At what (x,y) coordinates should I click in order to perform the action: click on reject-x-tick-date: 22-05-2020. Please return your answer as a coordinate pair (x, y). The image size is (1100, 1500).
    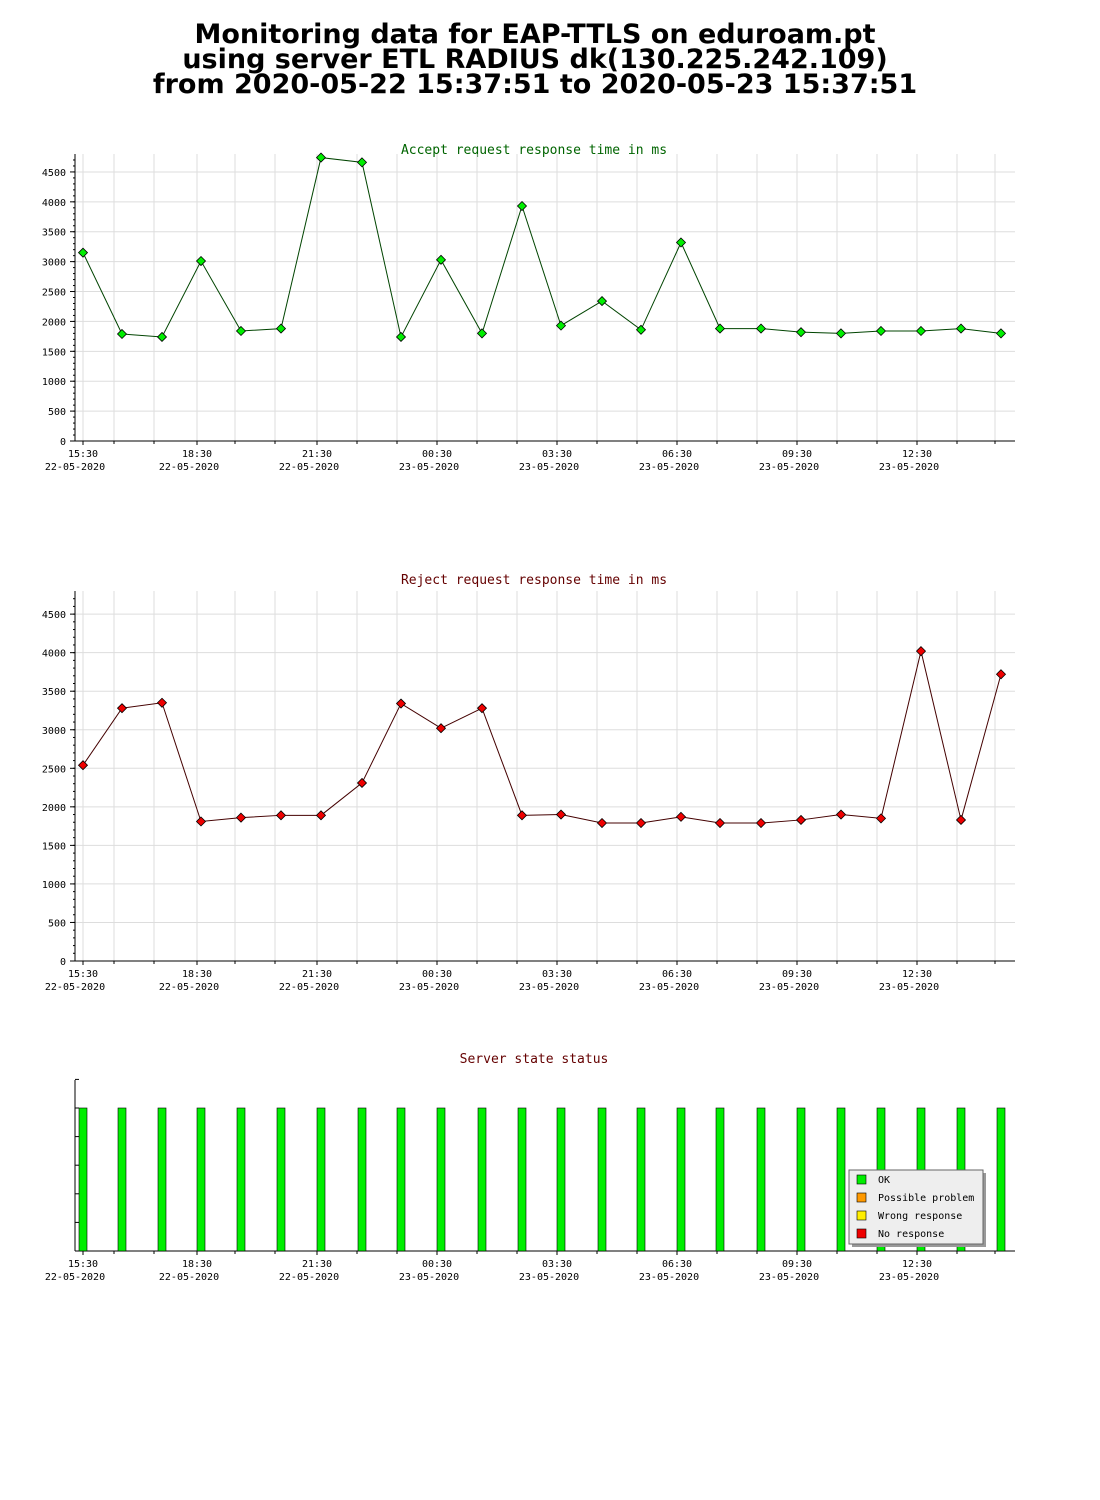
    Looking at the image, I should click on (75, 987).